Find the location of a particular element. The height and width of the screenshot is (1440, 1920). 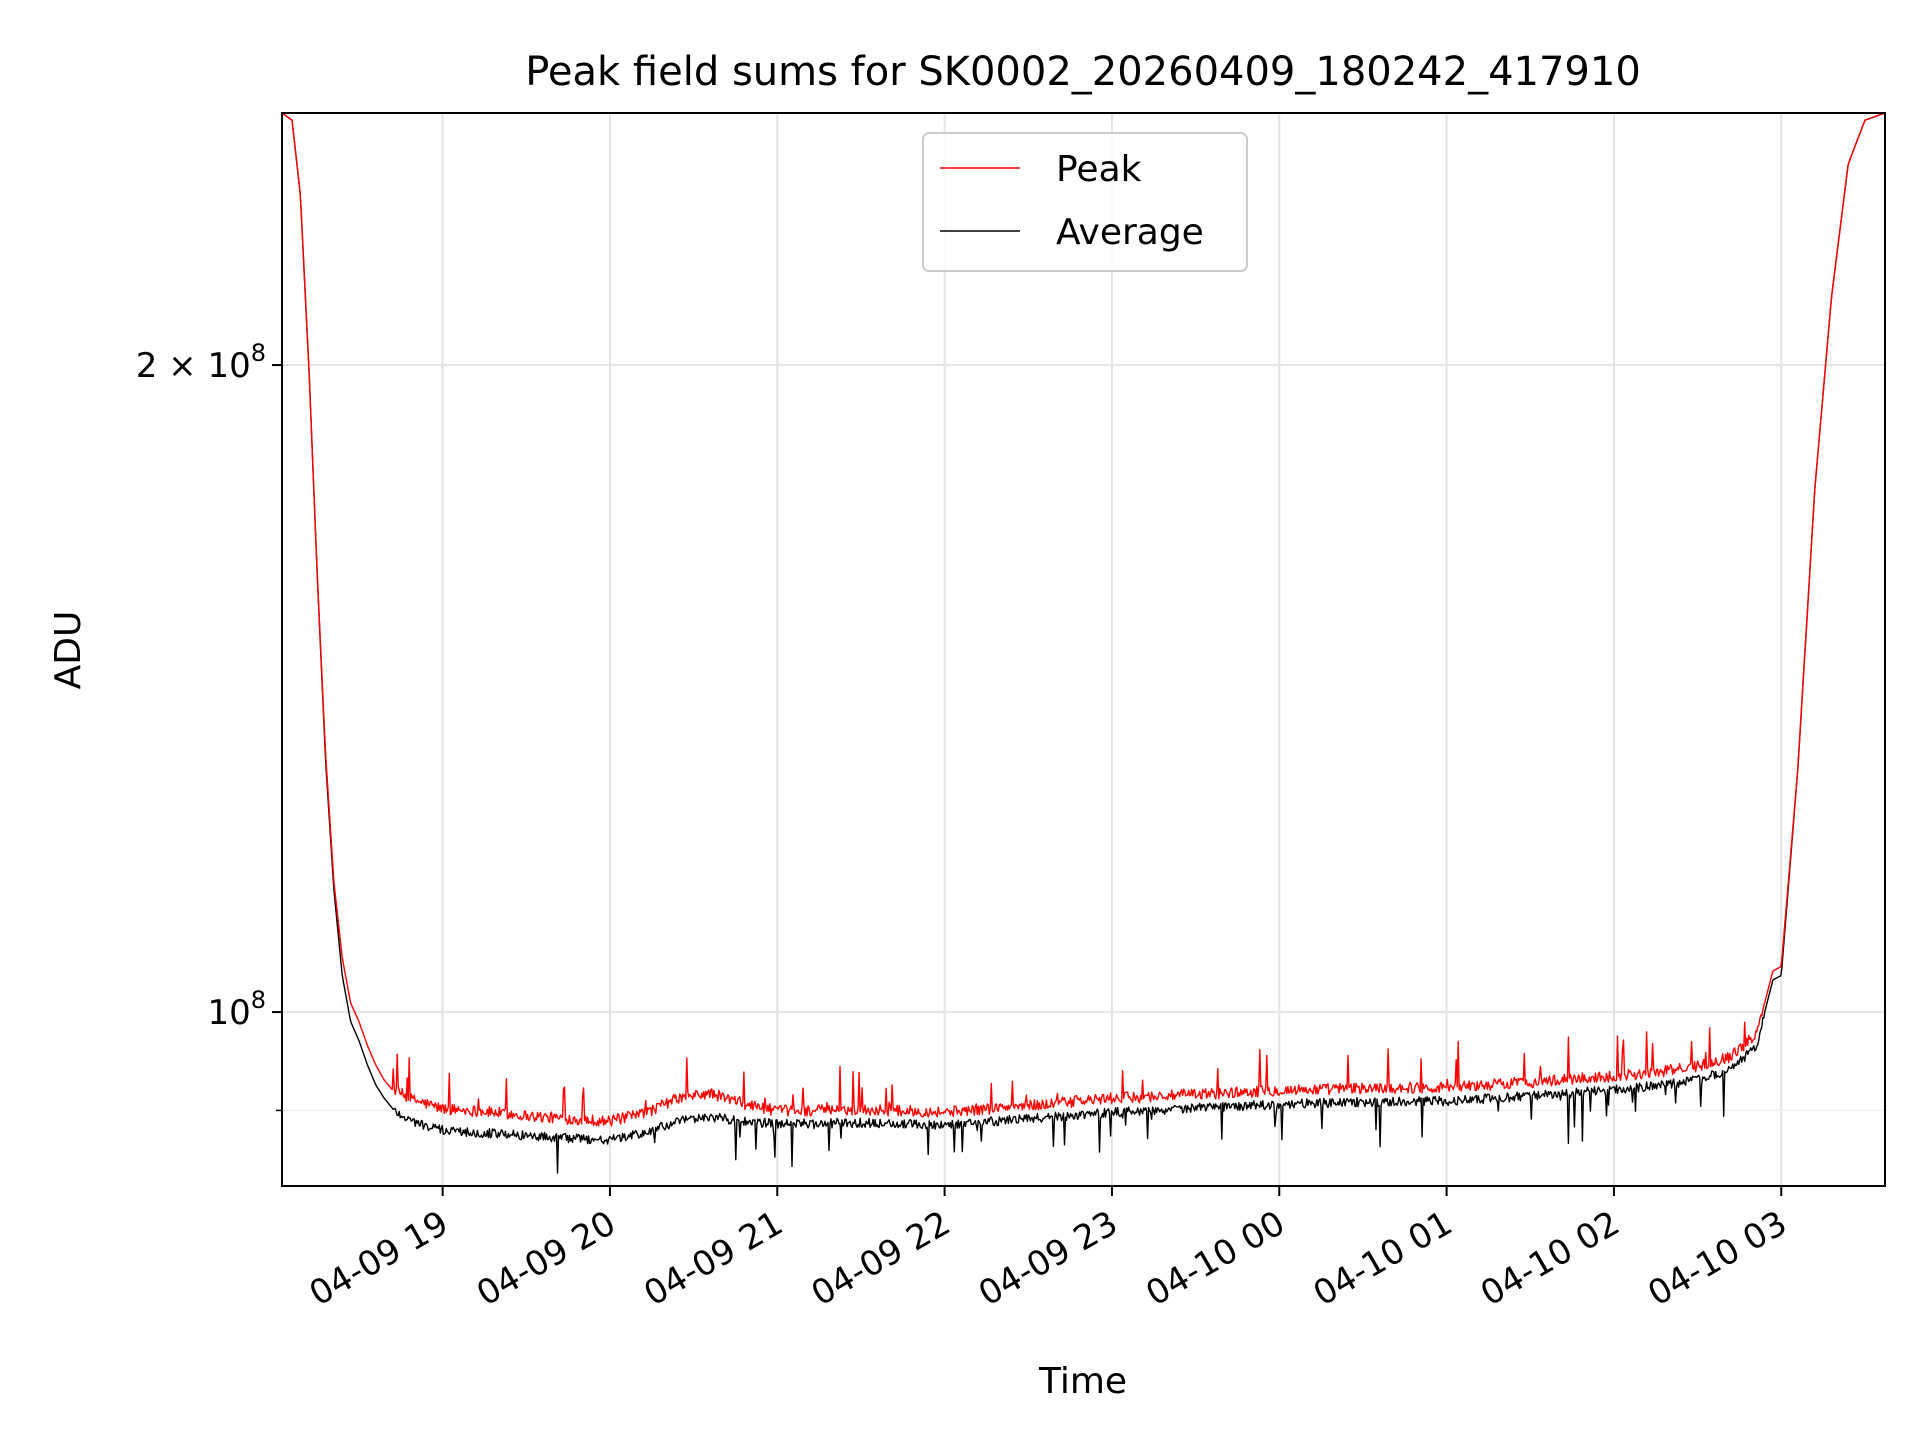

legend-label-average: Average is located at coordinates (1130, 232).